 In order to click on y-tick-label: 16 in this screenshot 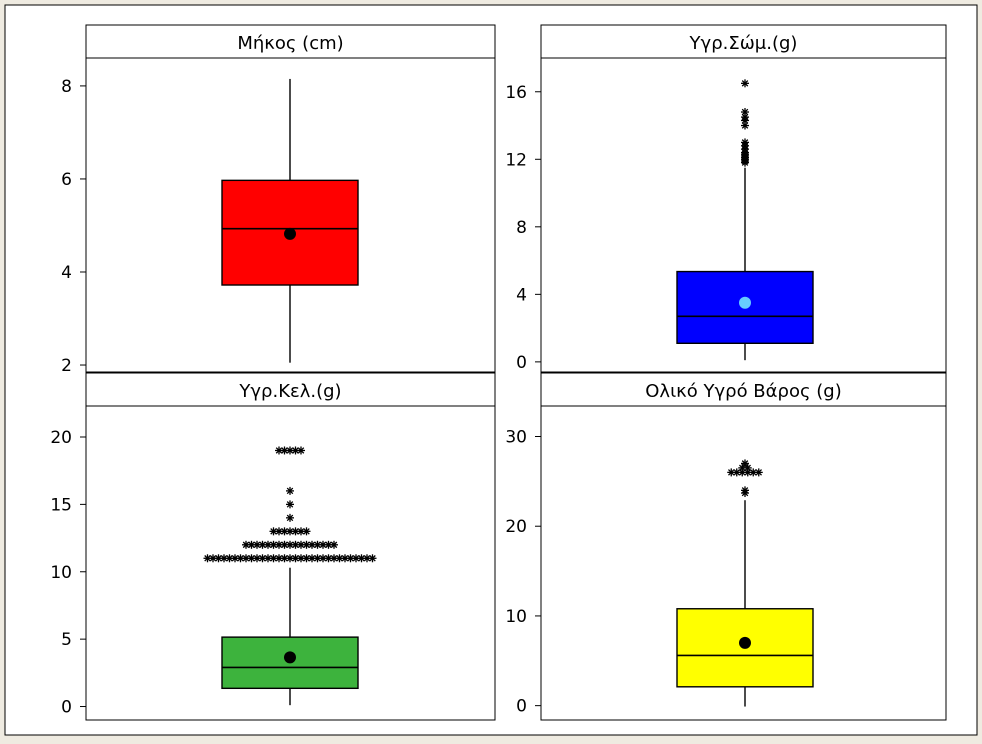, I will do `click(516, 93)`.